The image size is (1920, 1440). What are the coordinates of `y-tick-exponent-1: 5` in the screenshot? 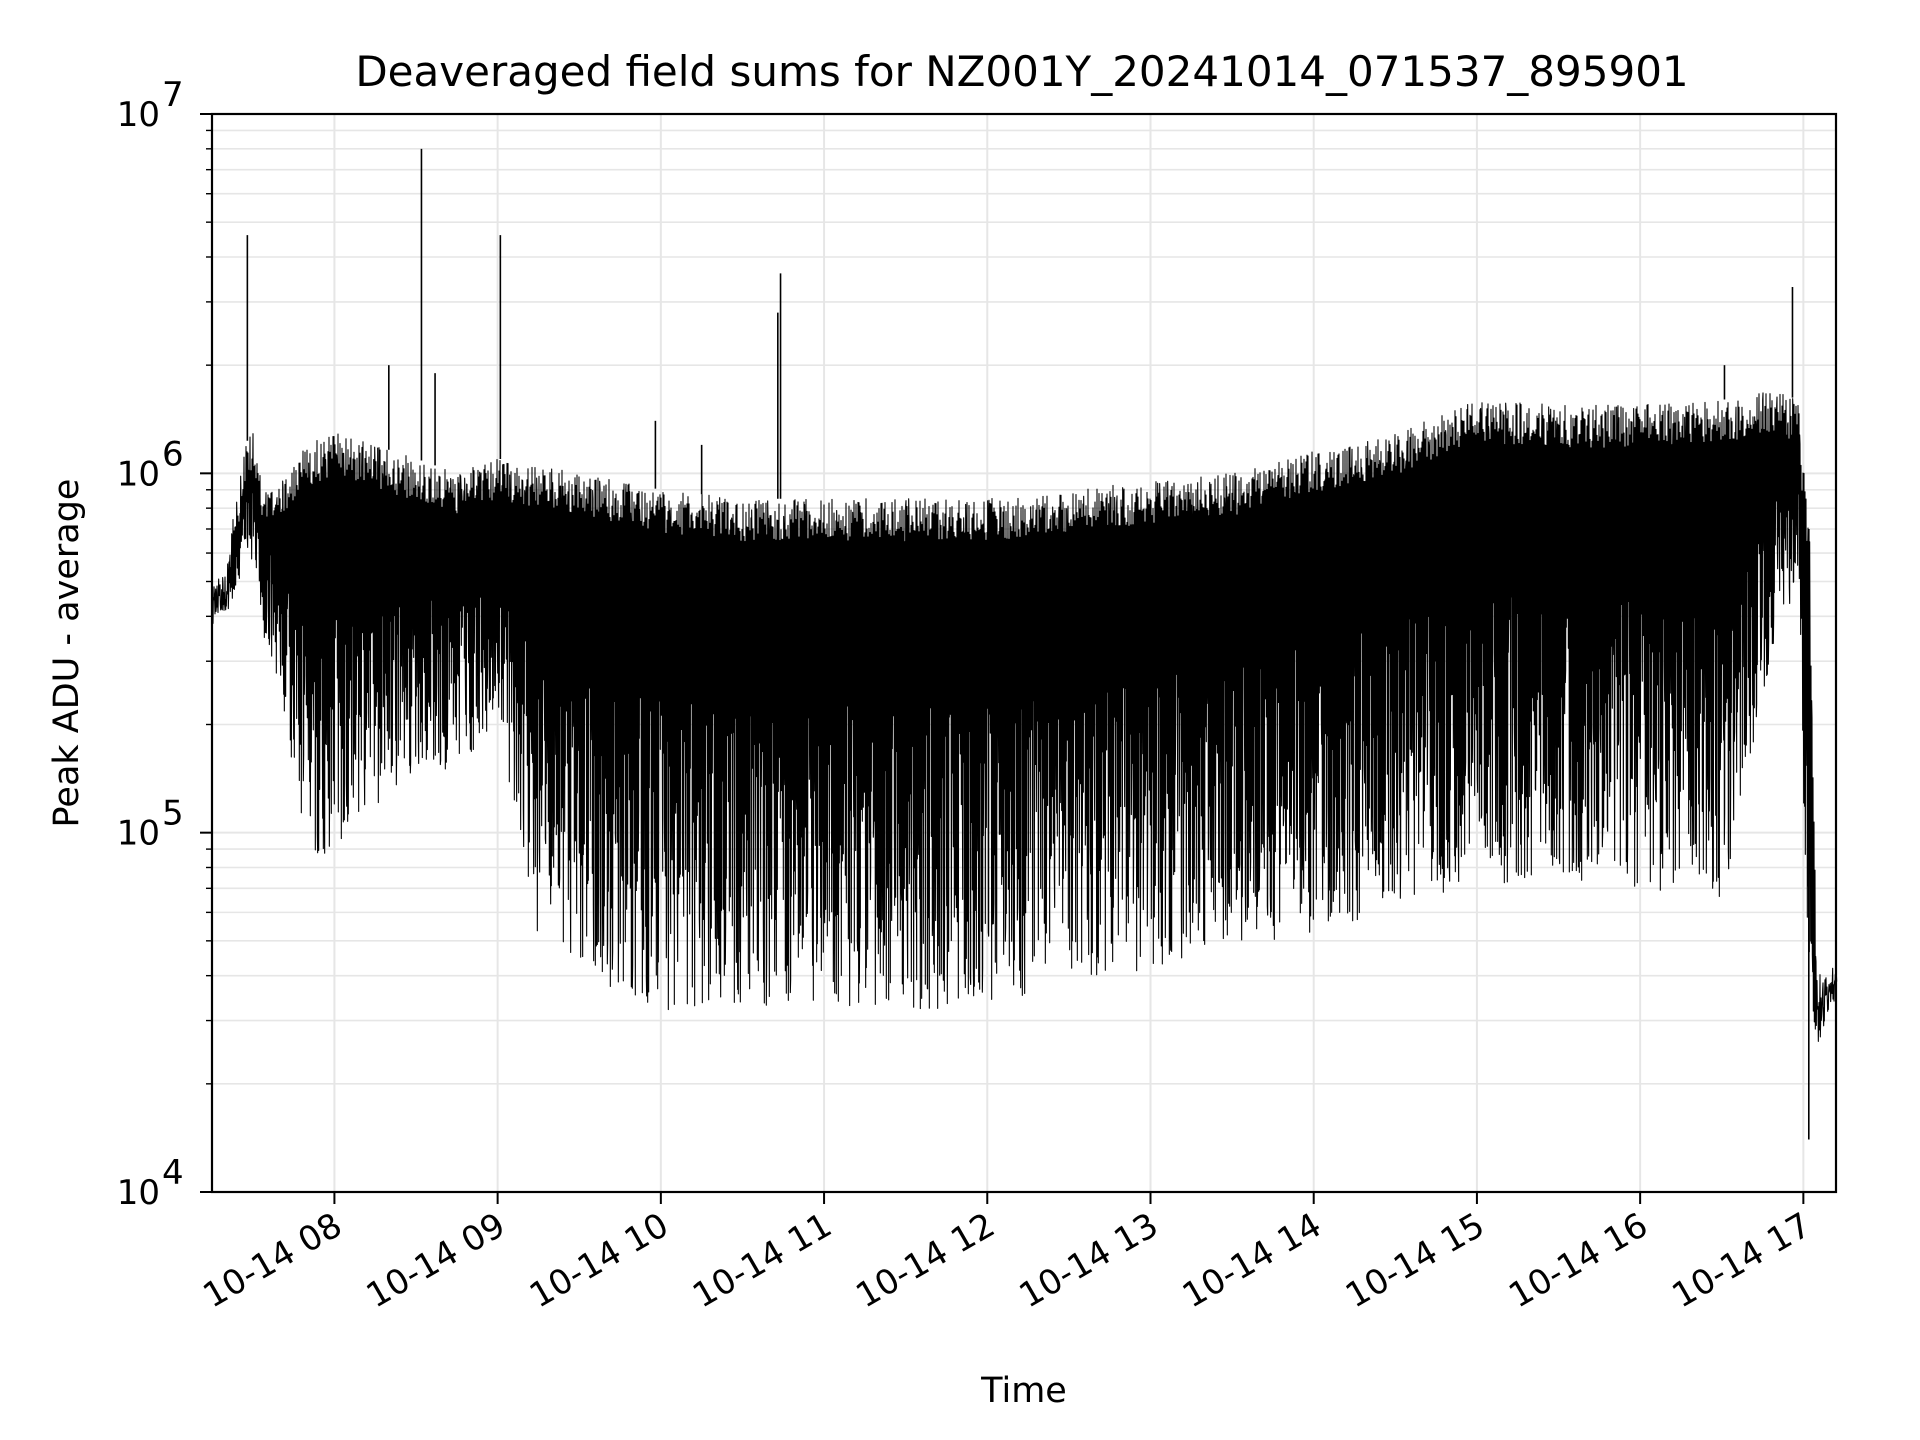 It's located at (173, 814).